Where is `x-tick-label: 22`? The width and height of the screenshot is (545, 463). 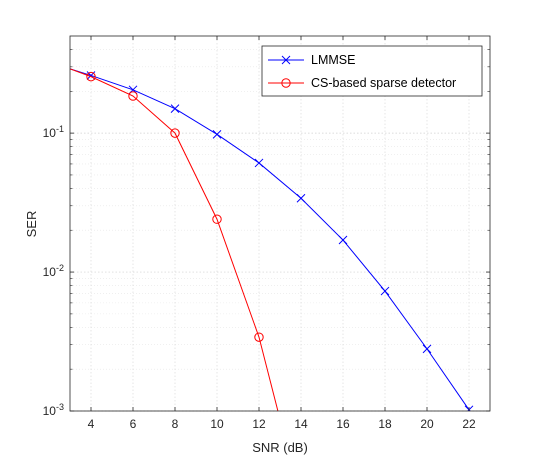
x-tick-label: 22 is located at coordinates (469, 424).